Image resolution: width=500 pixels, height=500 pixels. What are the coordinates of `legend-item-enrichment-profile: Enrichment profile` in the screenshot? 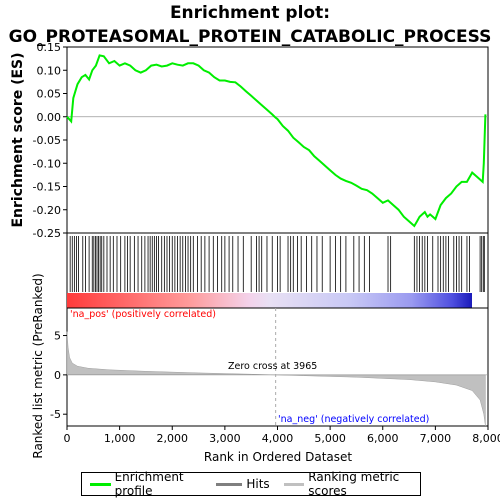 It's located at (146, 484).